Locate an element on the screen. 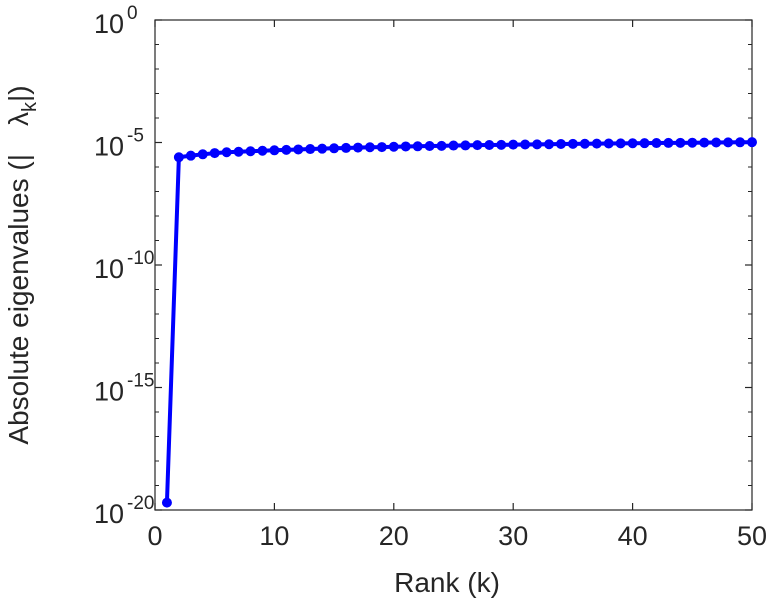  y-tick-exponent: 0 is located at coordinates (132, 13).